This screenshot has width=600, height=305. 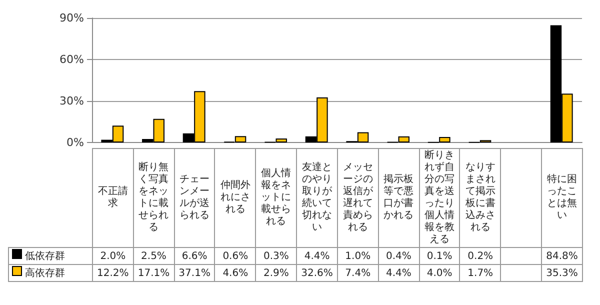 What do you see at coordinates (50, 256) in the screenshot?
I see `legend-label: 低依存群` at bounding box center [50, 256].